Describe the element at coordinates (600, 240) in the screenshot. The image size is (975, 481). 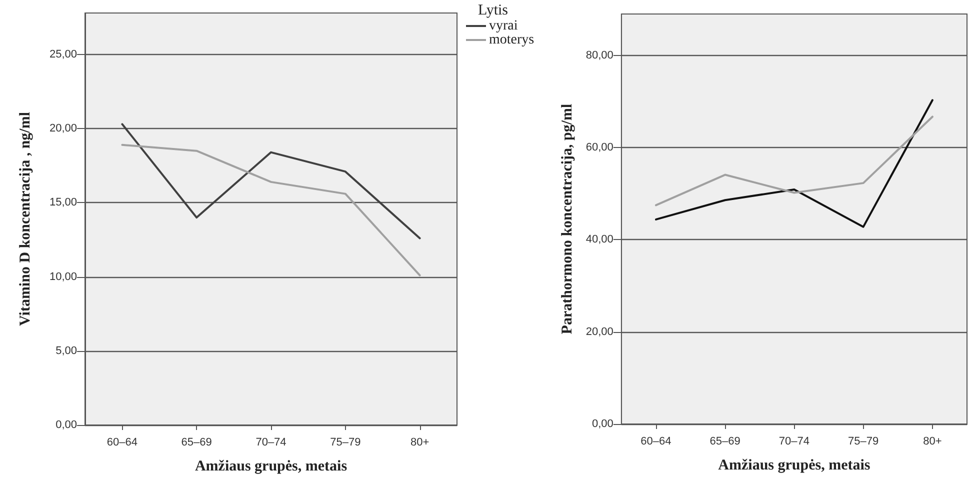
I see `y-tick-label: 40,00` at that location.